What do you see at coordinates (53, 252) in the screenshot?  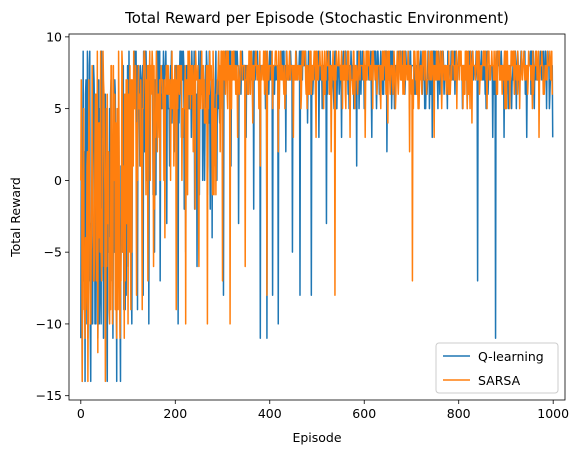 I see `y-tick-label: −5` at bounding box center [53, 252].